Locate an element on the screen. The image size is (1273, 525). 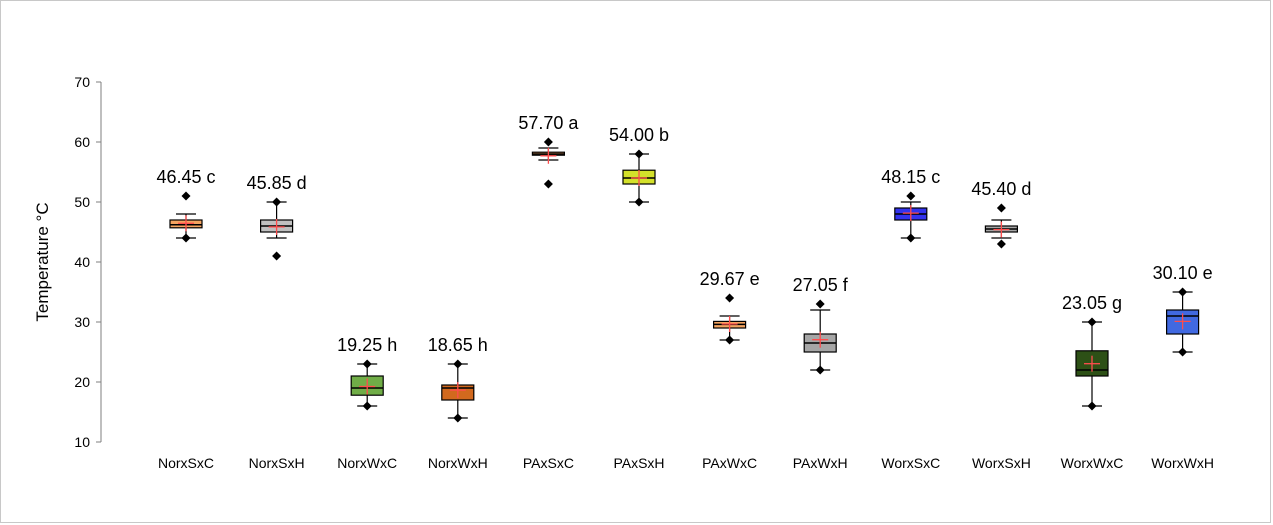
category-label: WorxSxH is located at coordinates (1001, 463).